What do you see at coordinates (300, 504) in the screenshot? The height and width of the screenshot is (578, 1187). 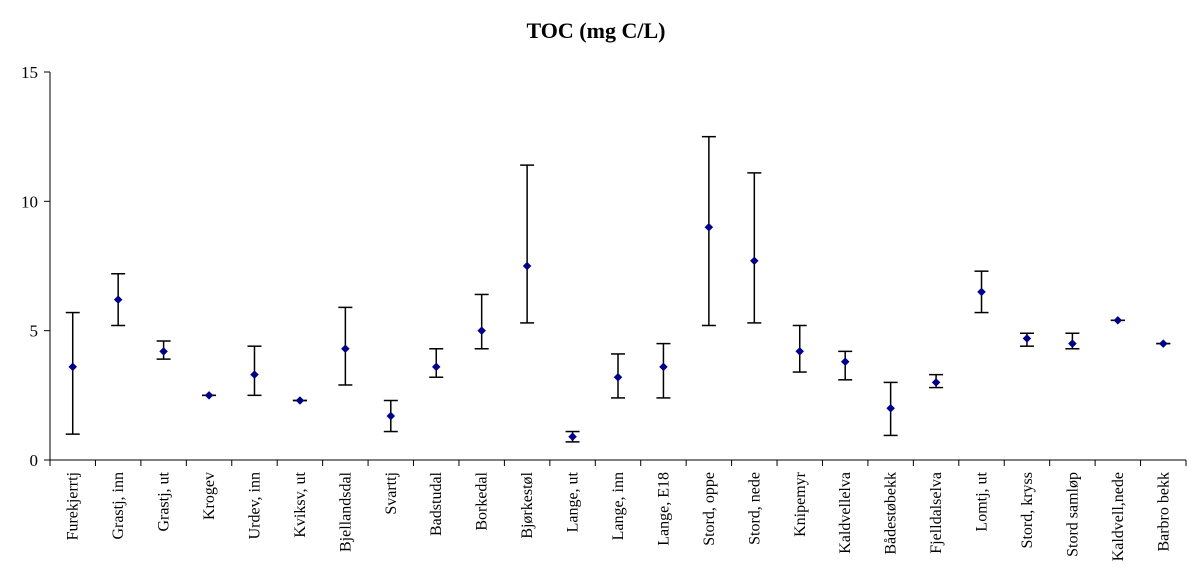 I see `category-label: Kviksv, ut` at bounding box center [300, 504].